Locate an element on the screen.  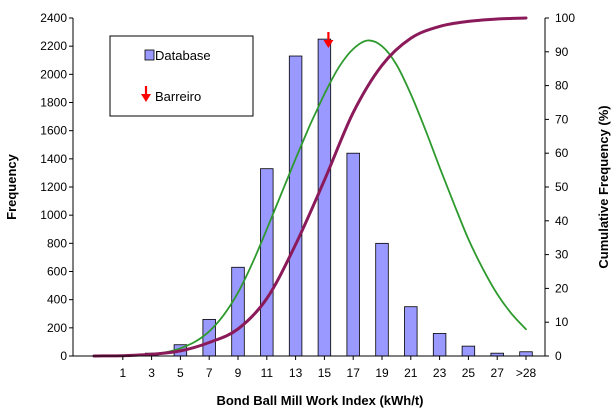
x-tick-label: 3 is located at coordinates (151, 373).